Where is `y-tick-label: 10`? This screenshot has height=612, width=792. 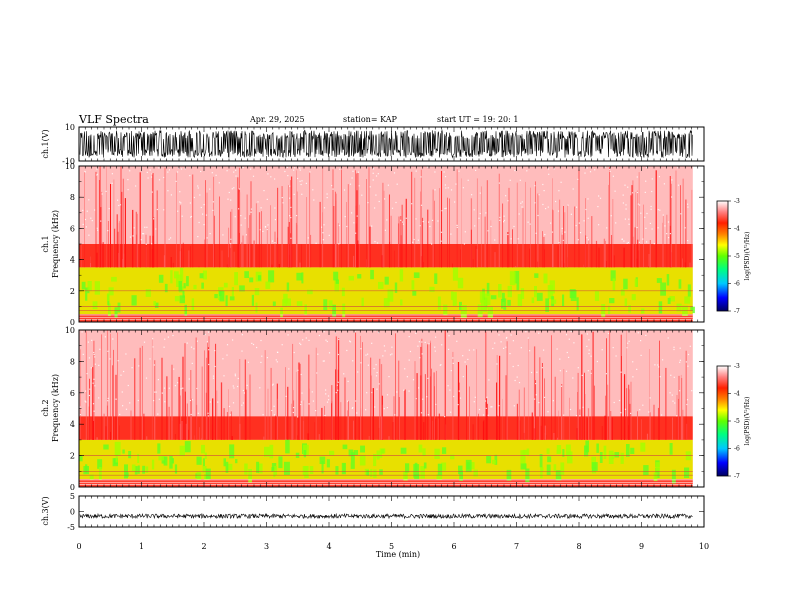 y-tick-label: 10 is located at coordinates (70, 127).